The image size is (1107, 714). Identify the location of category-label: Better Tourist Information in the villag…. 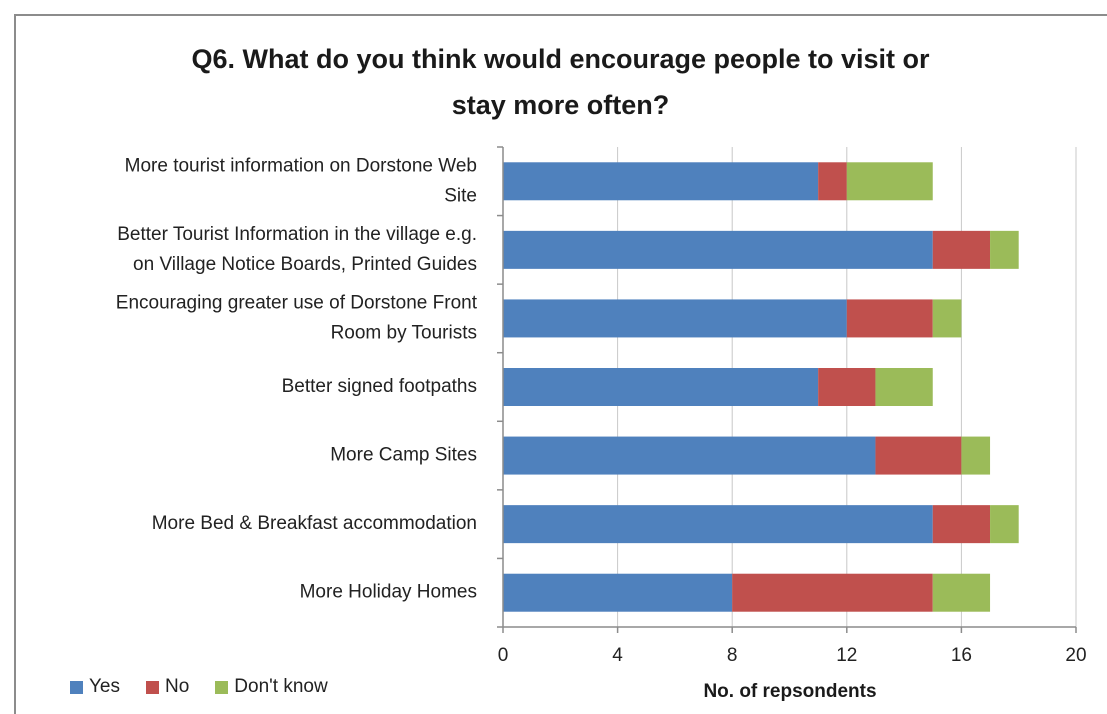
(297, 234).